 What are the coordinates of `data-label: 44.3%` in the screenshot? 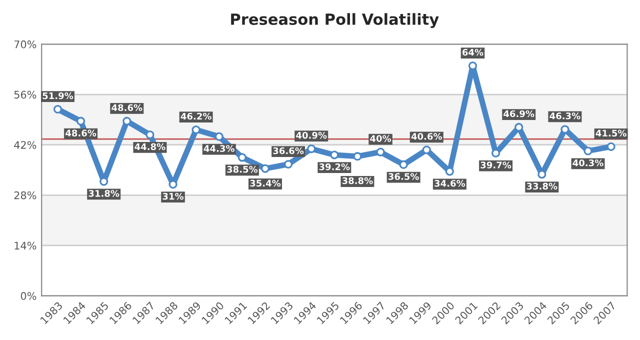 It's located at (219, 148).